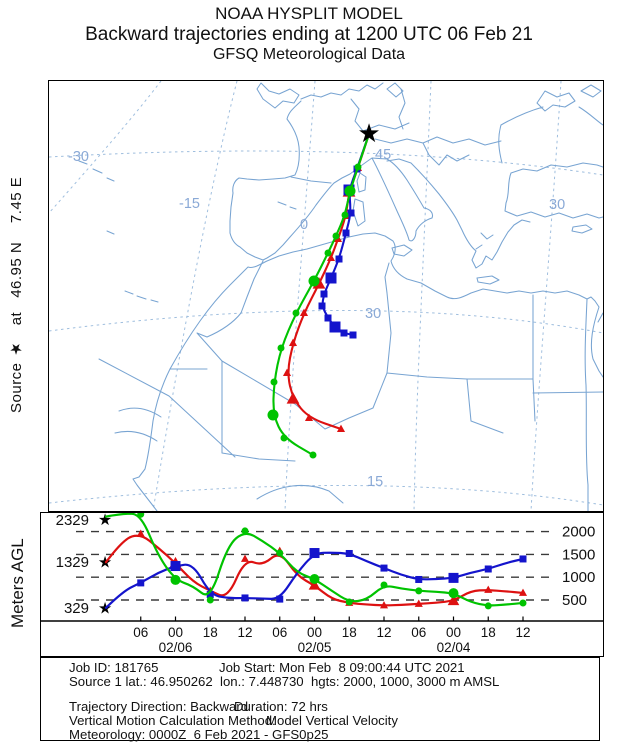 The height and width of the screenshot is (746, 618). I want to click on meteorology: Meteorology: 0000Z 6 Feb 2021 - GFS0p25, so click(199, 734).